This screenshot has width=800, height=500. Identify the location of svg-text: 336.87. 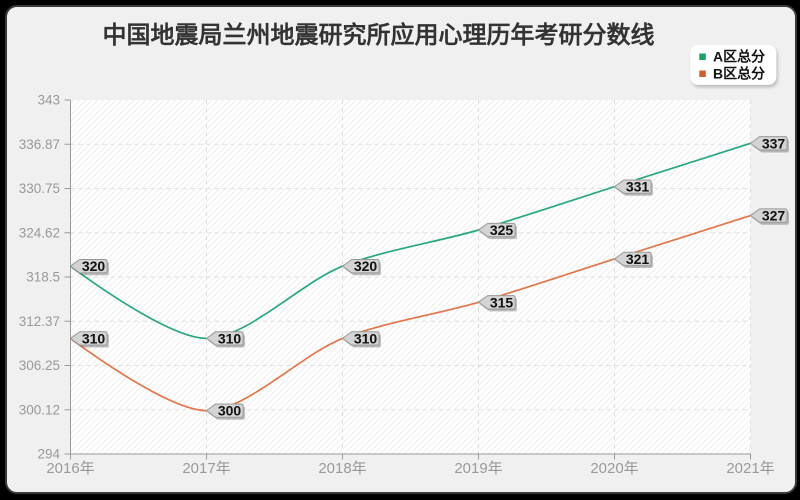
(39, 144).